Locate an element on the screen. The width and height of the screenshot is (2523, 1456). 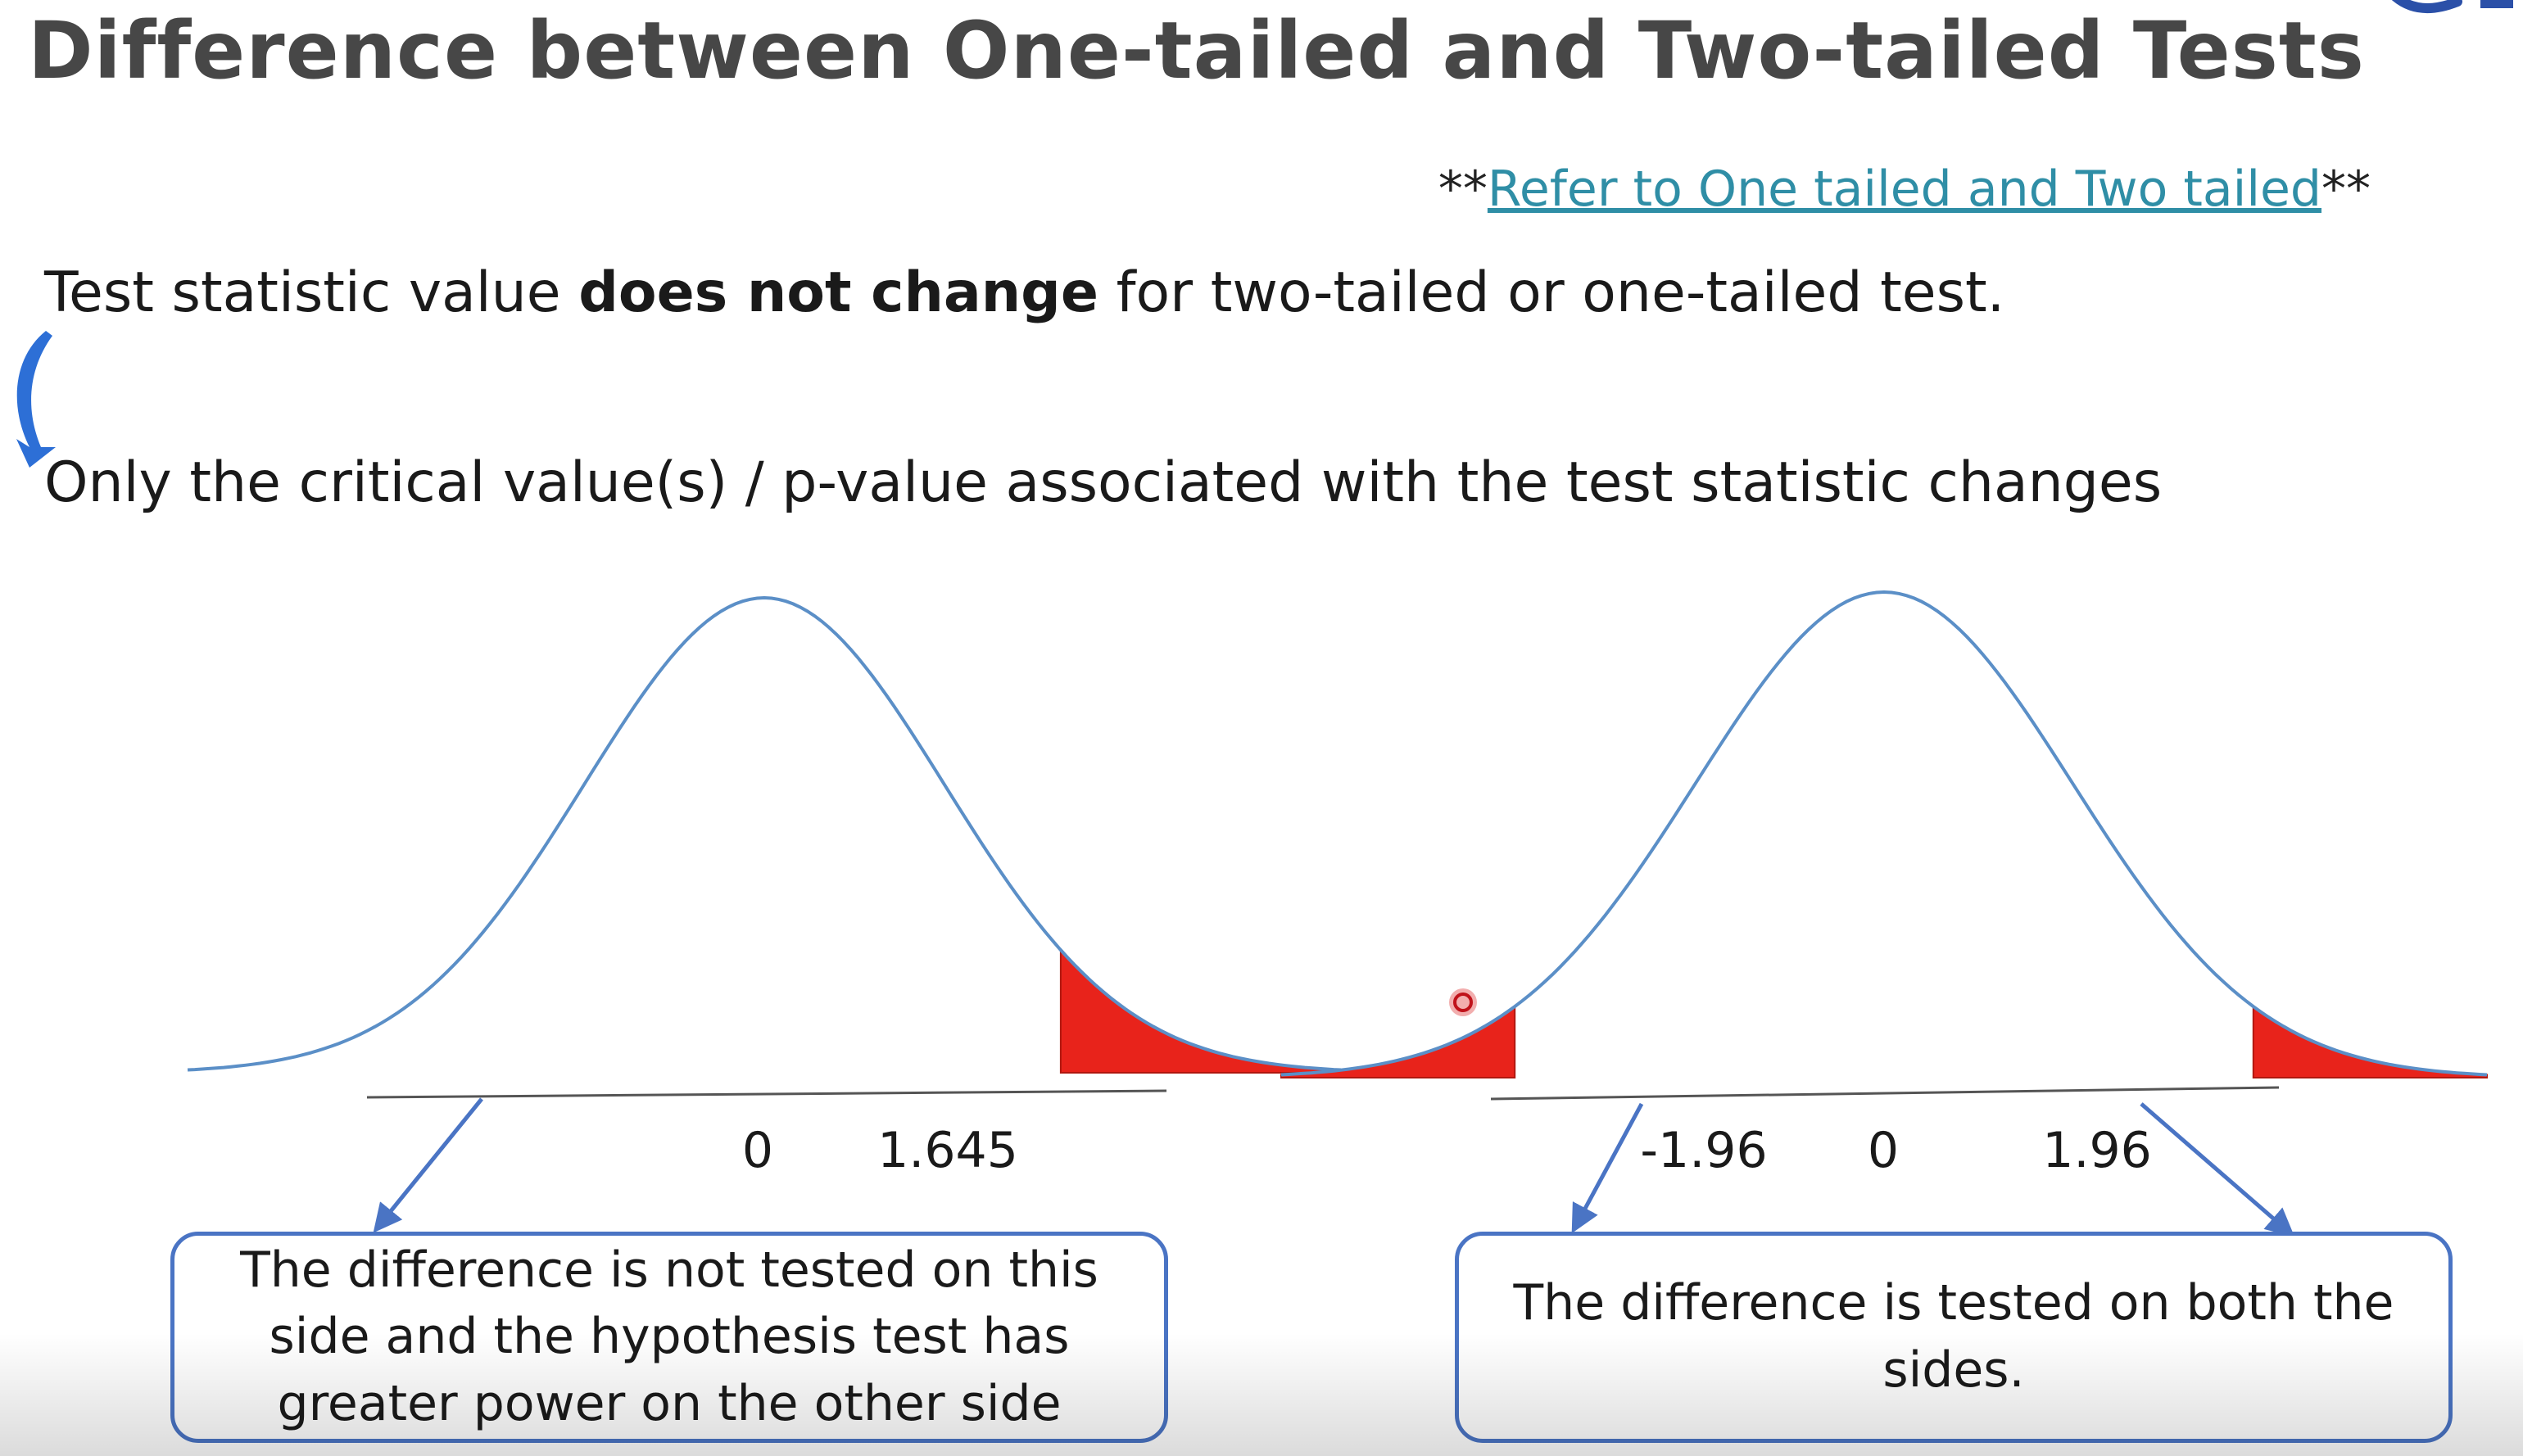
one-tailed-curve is located at coordinates (764, 833).